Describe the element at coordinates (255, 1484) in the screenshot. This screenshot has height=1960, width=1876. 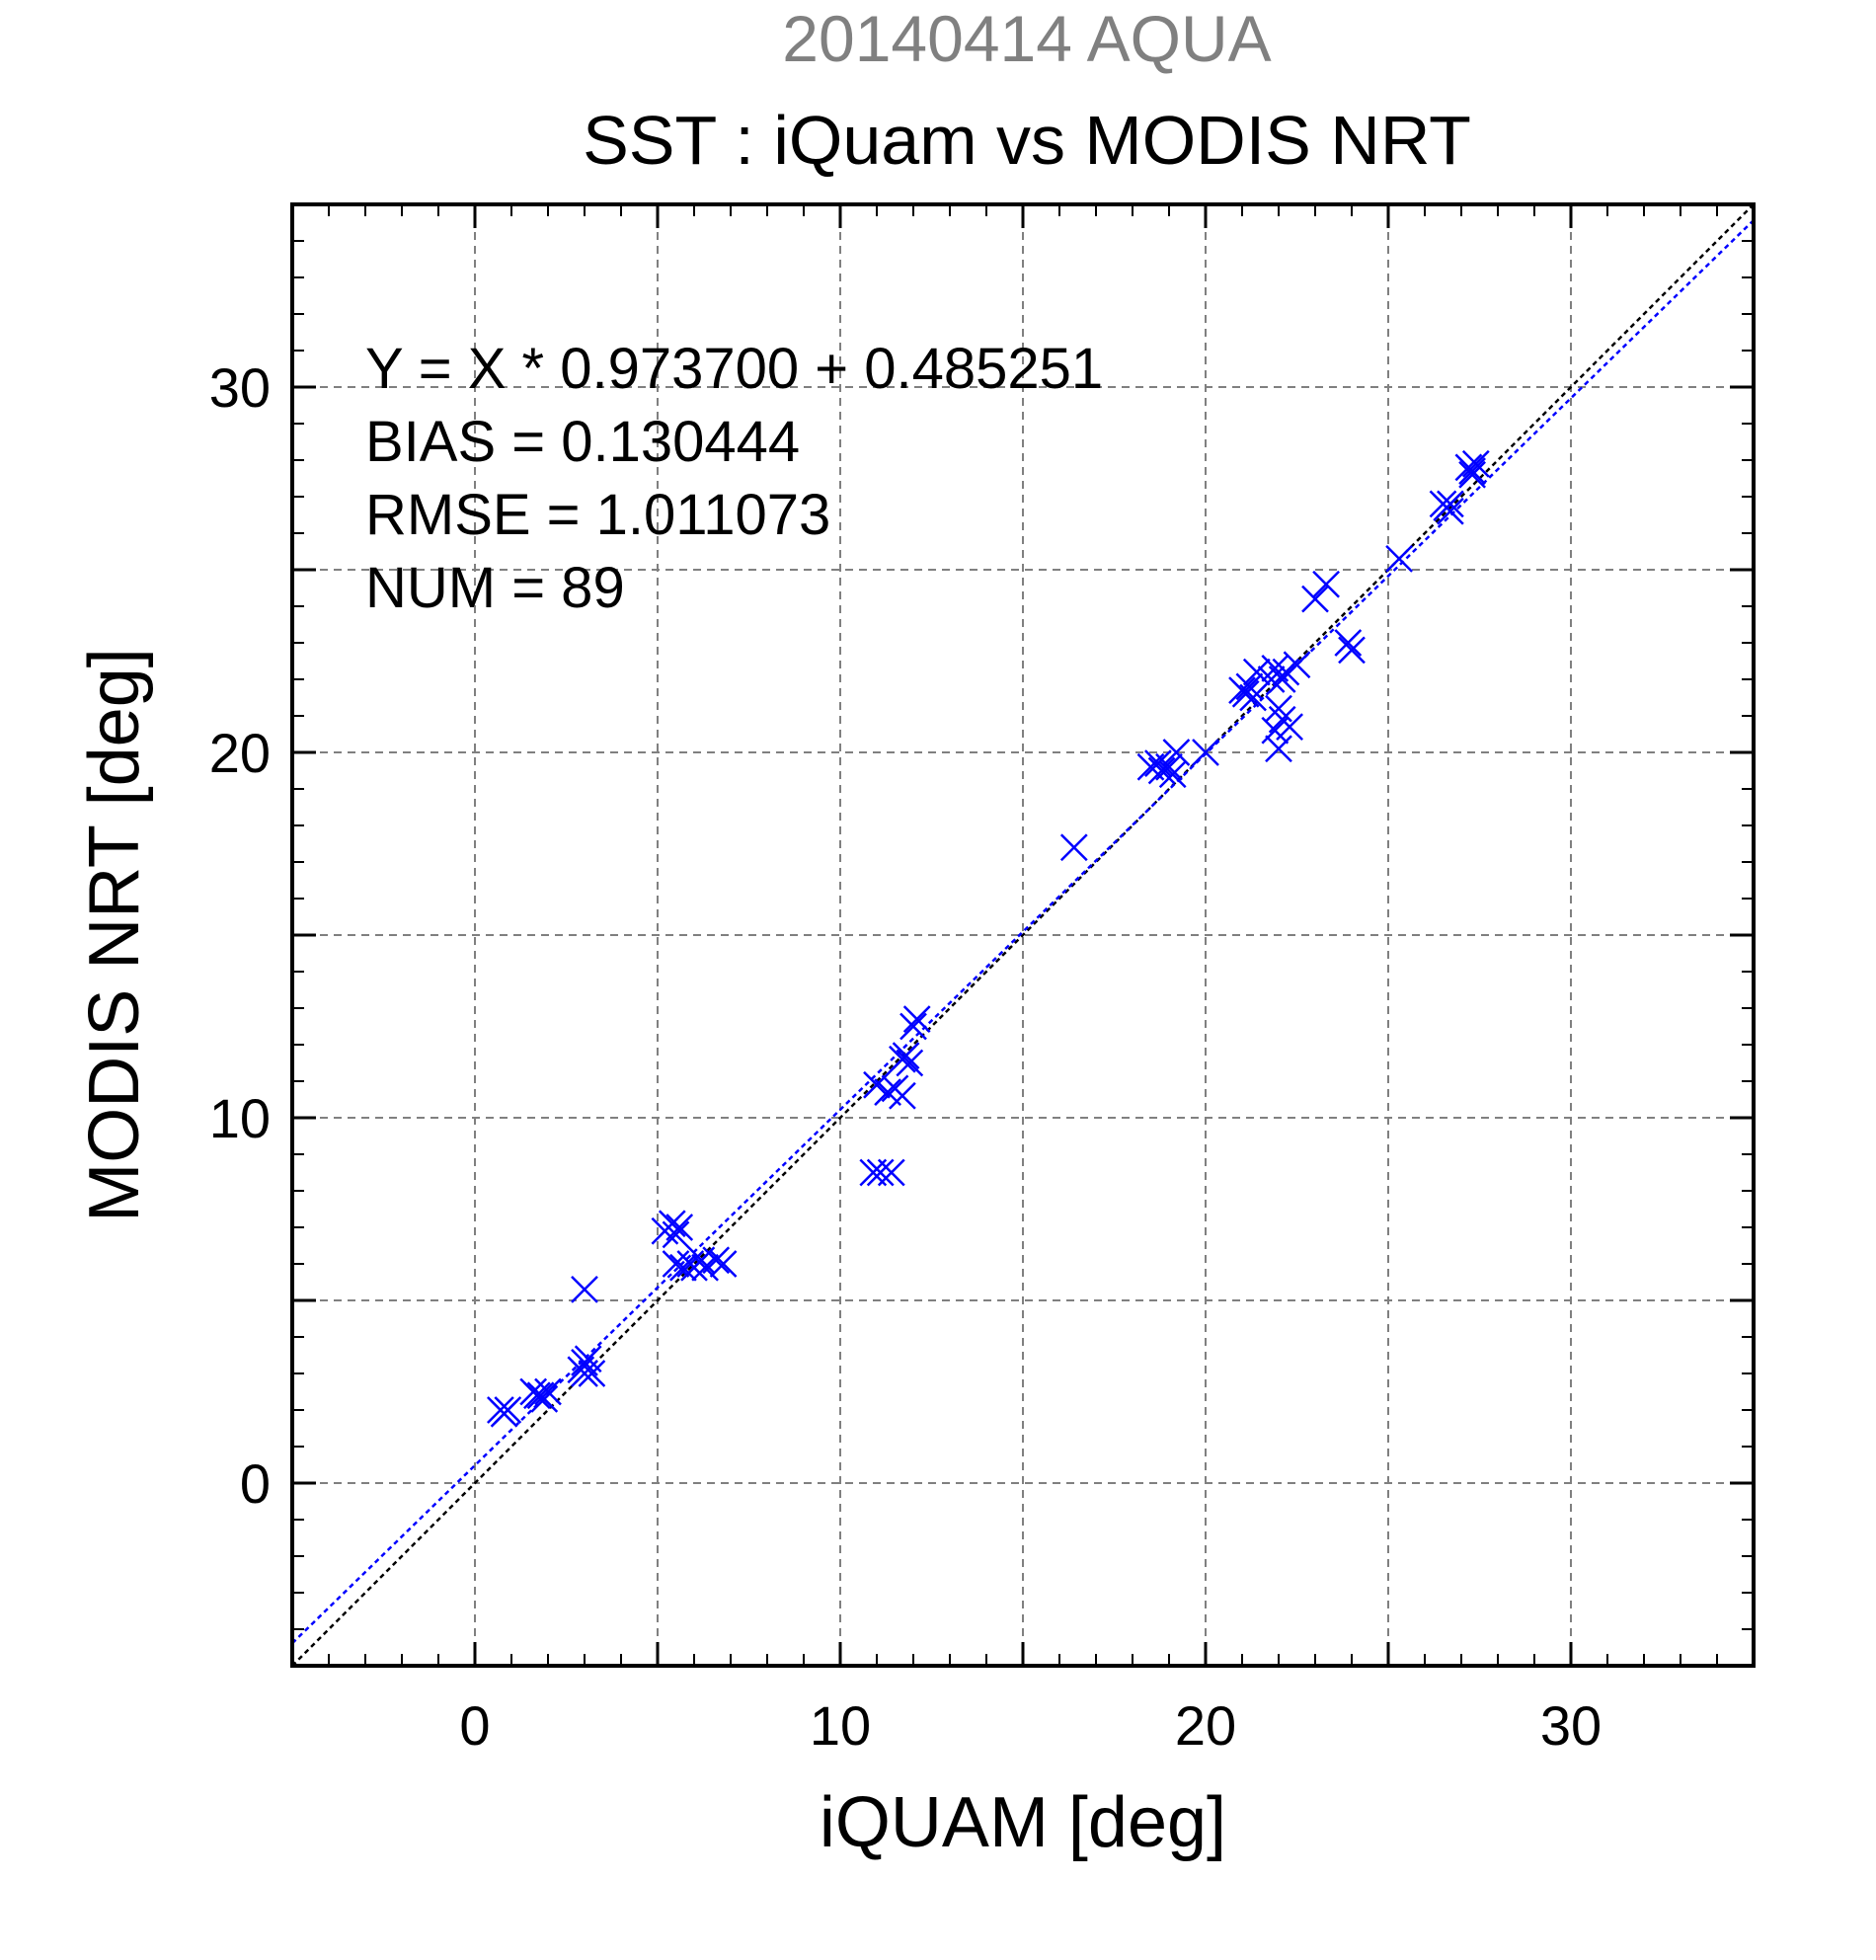
I see `y-tick-label: 0` at that location.